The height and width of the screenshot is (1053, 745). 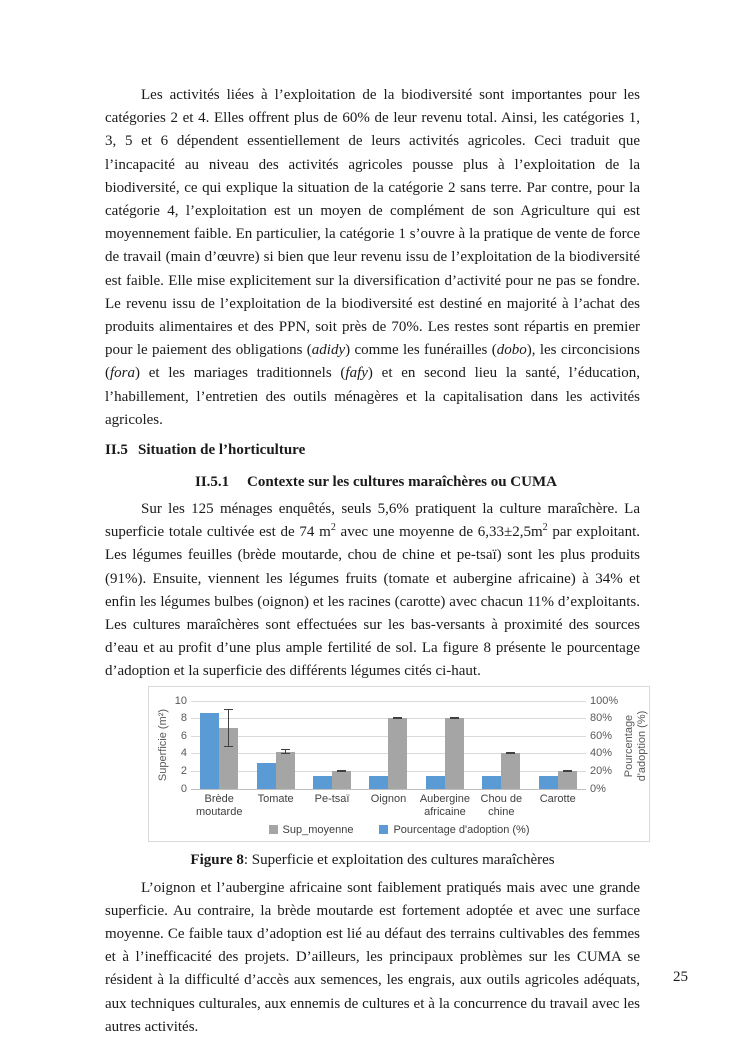 What do you see at coordinates (604, 700) in the screenshot?
I see `tick-label: 100%` at bounding box center [604, 700].